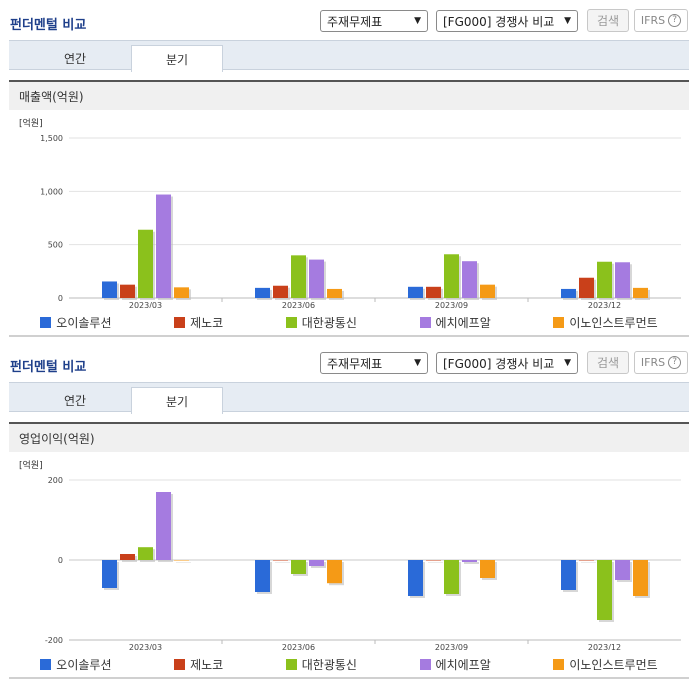 This screenshot has height=684, width=696. What do you see at coordinates (349, 95) in the screenshot?
I see `section-title: 매출액(억원)` at bounding box center [349, 95].